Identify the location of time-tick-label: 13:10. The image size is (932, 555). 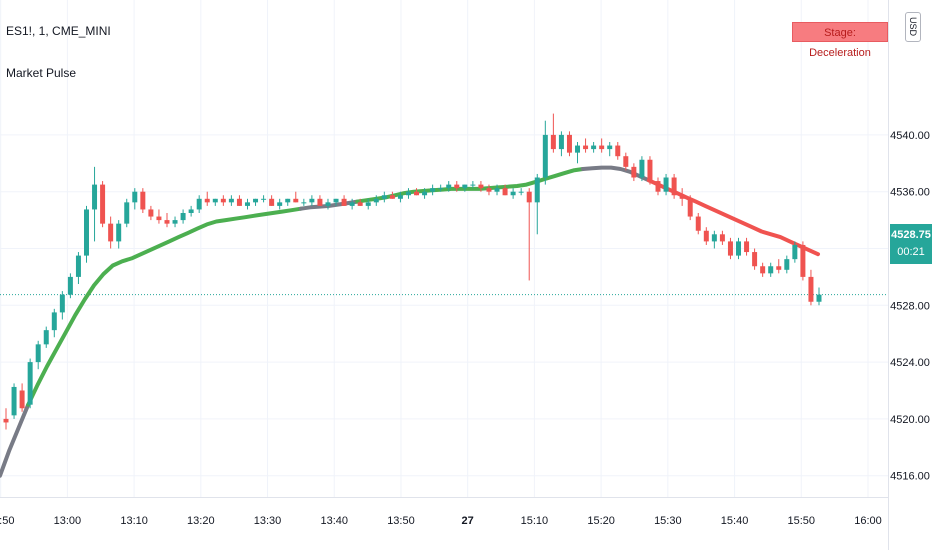
(134, 521).